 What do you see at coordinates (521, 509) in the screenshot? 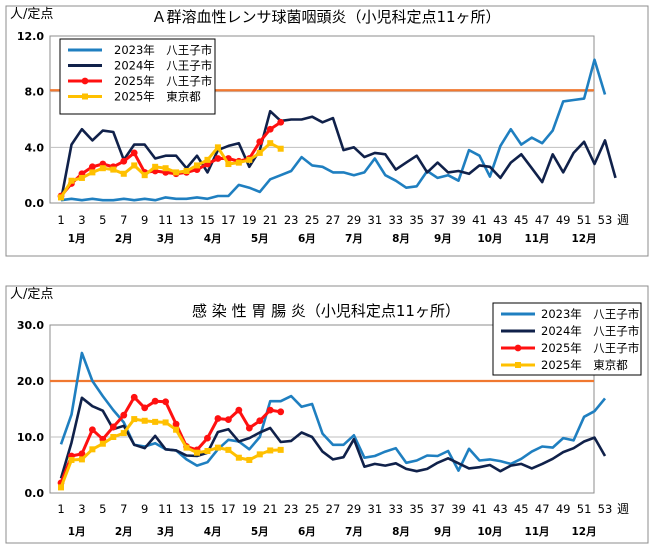
I see `x-tick-label: 45` at bounding box center [521, 509].